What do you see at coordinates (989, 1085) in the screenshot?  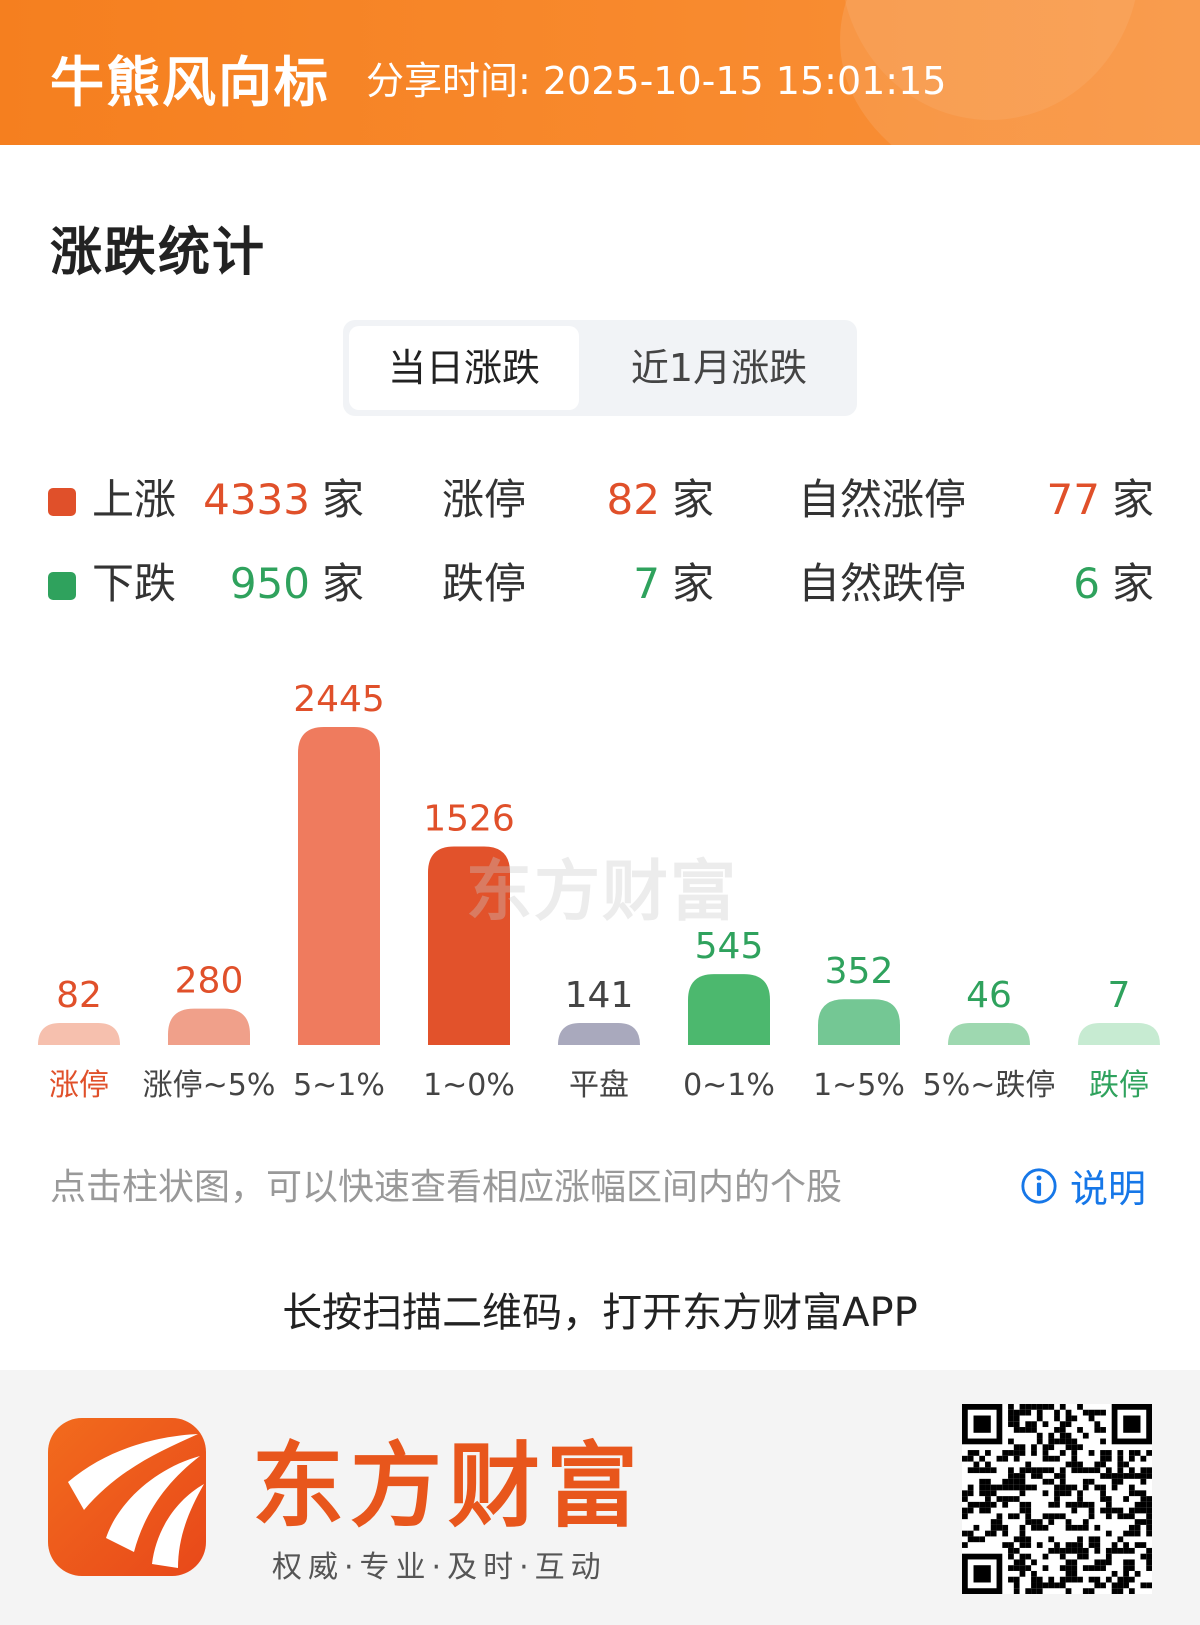 I see `category-label: 5%~跌停` at bounding box center [989, 1085].